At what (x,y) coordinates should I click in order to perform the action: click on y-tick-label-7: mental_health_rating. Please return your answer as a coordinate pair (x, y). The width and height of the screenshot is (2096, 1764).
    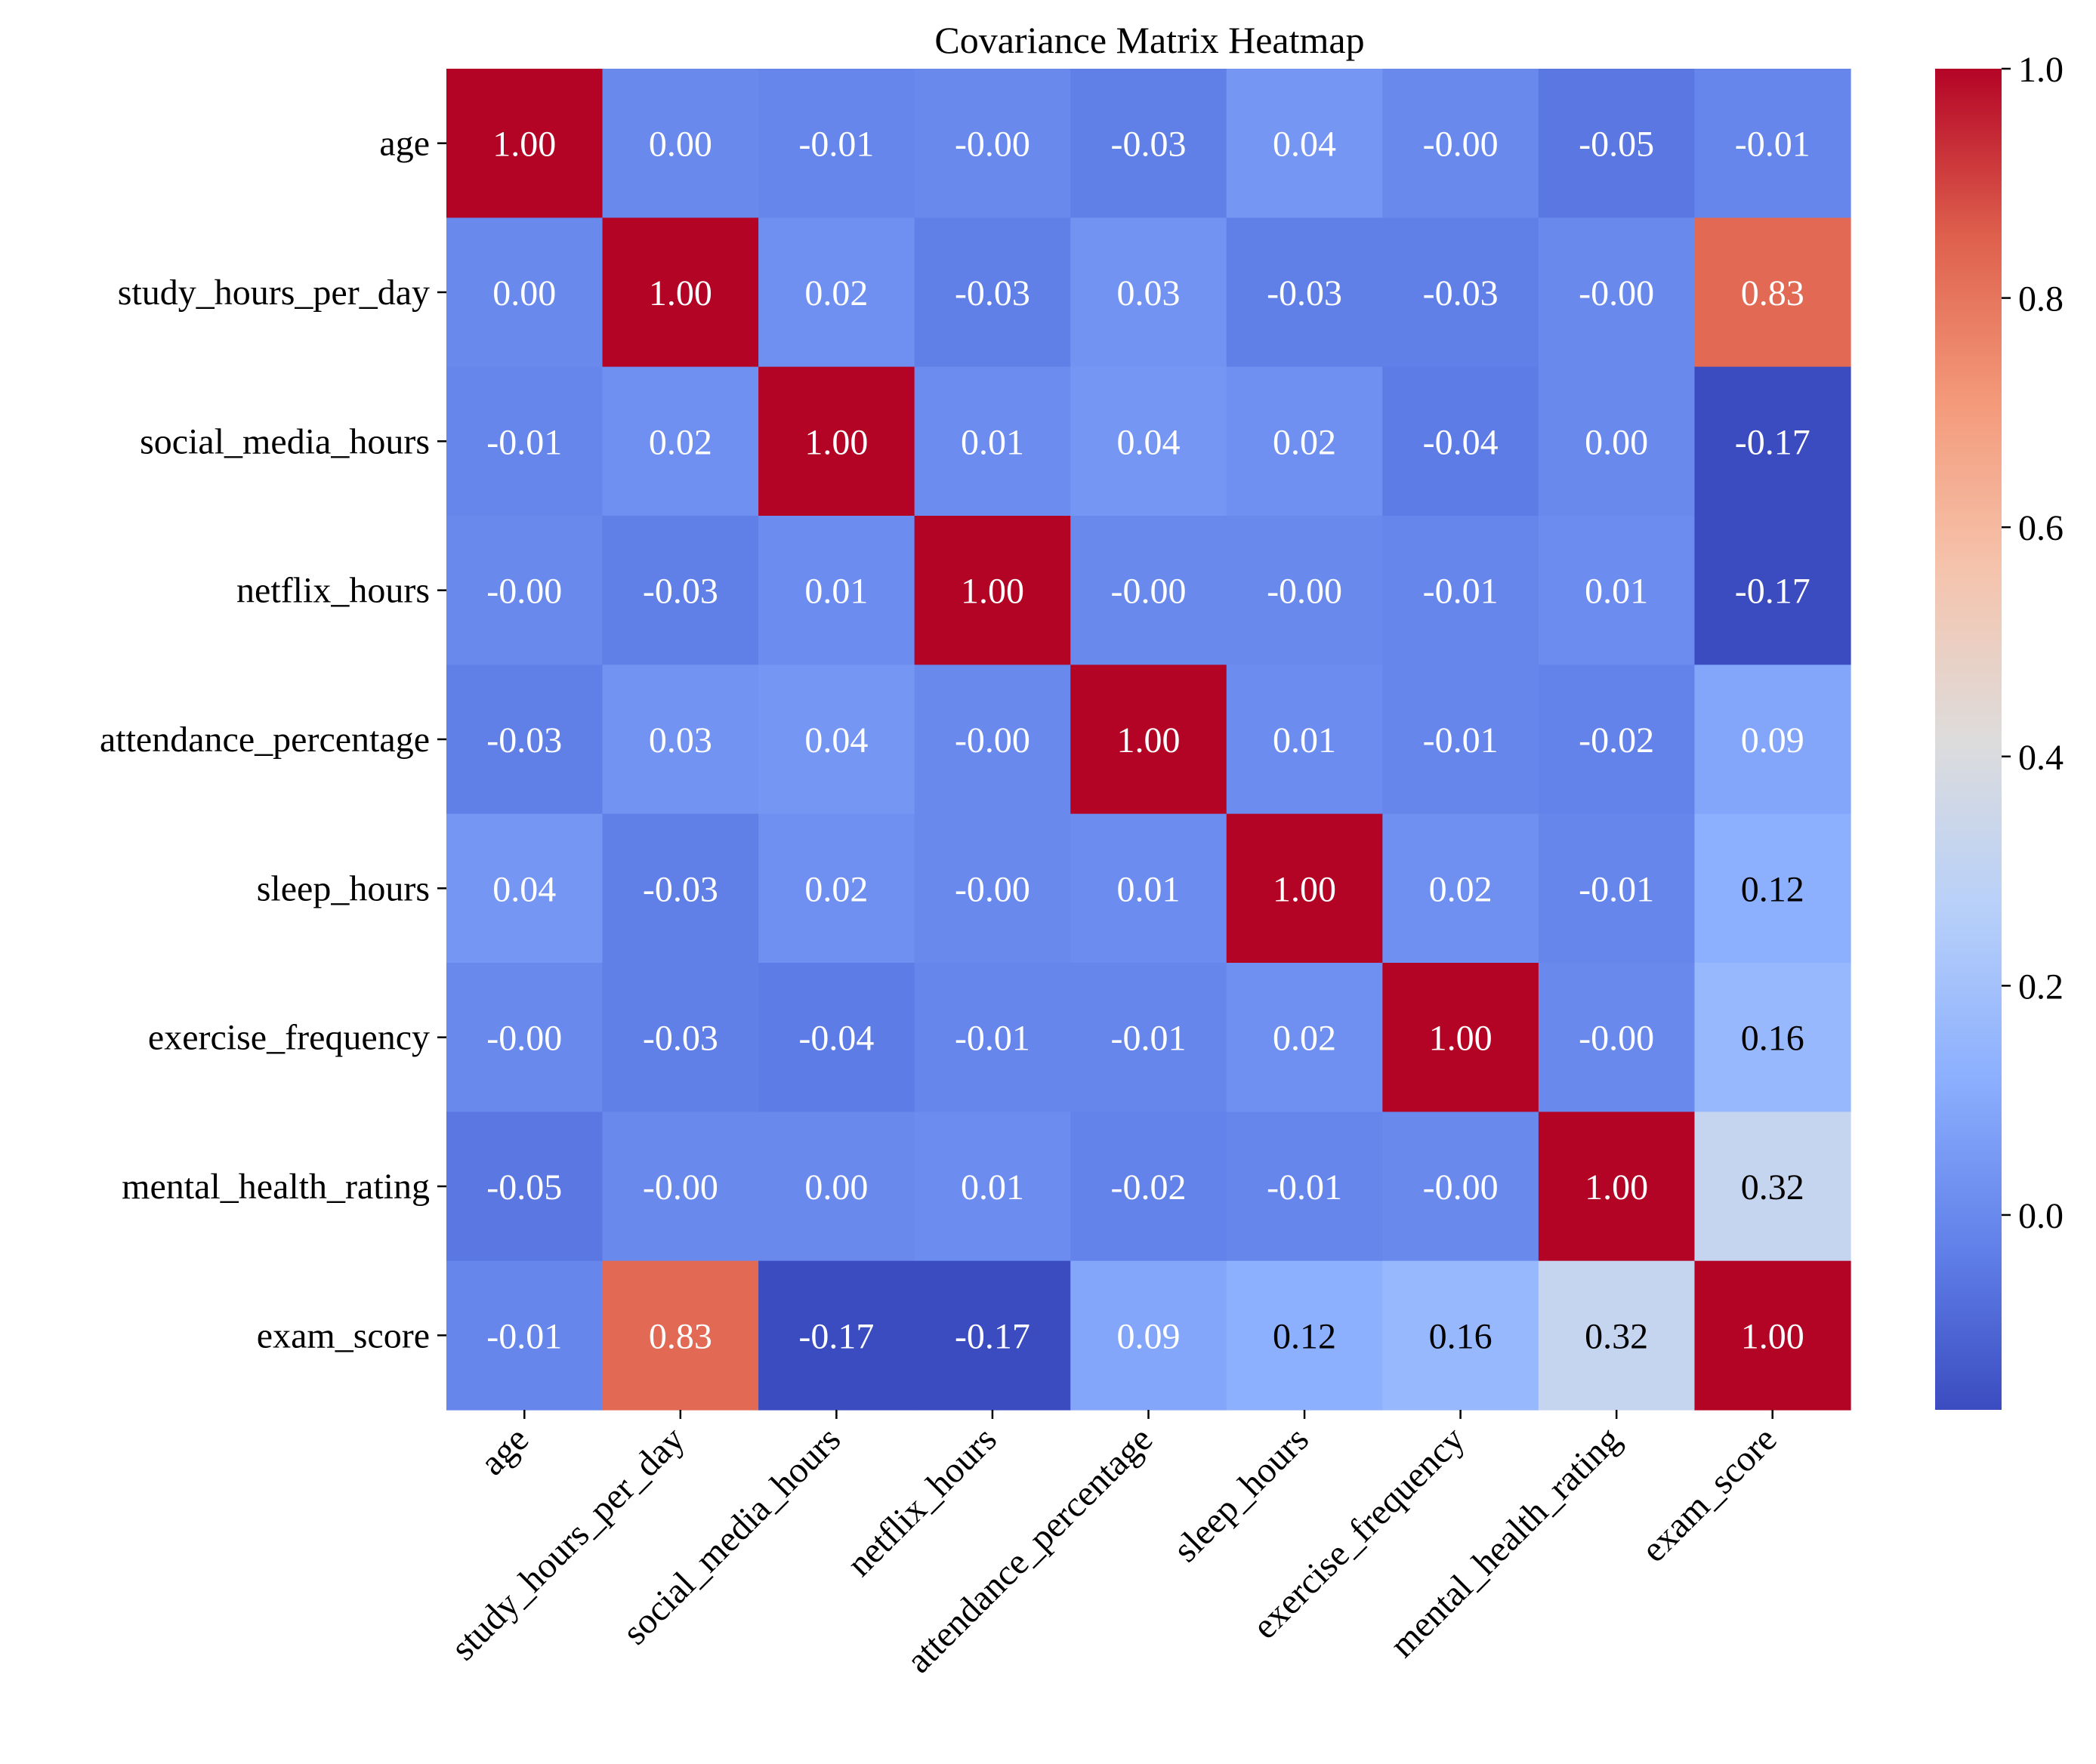
    Looking at the image, I should click on (276, 1187).